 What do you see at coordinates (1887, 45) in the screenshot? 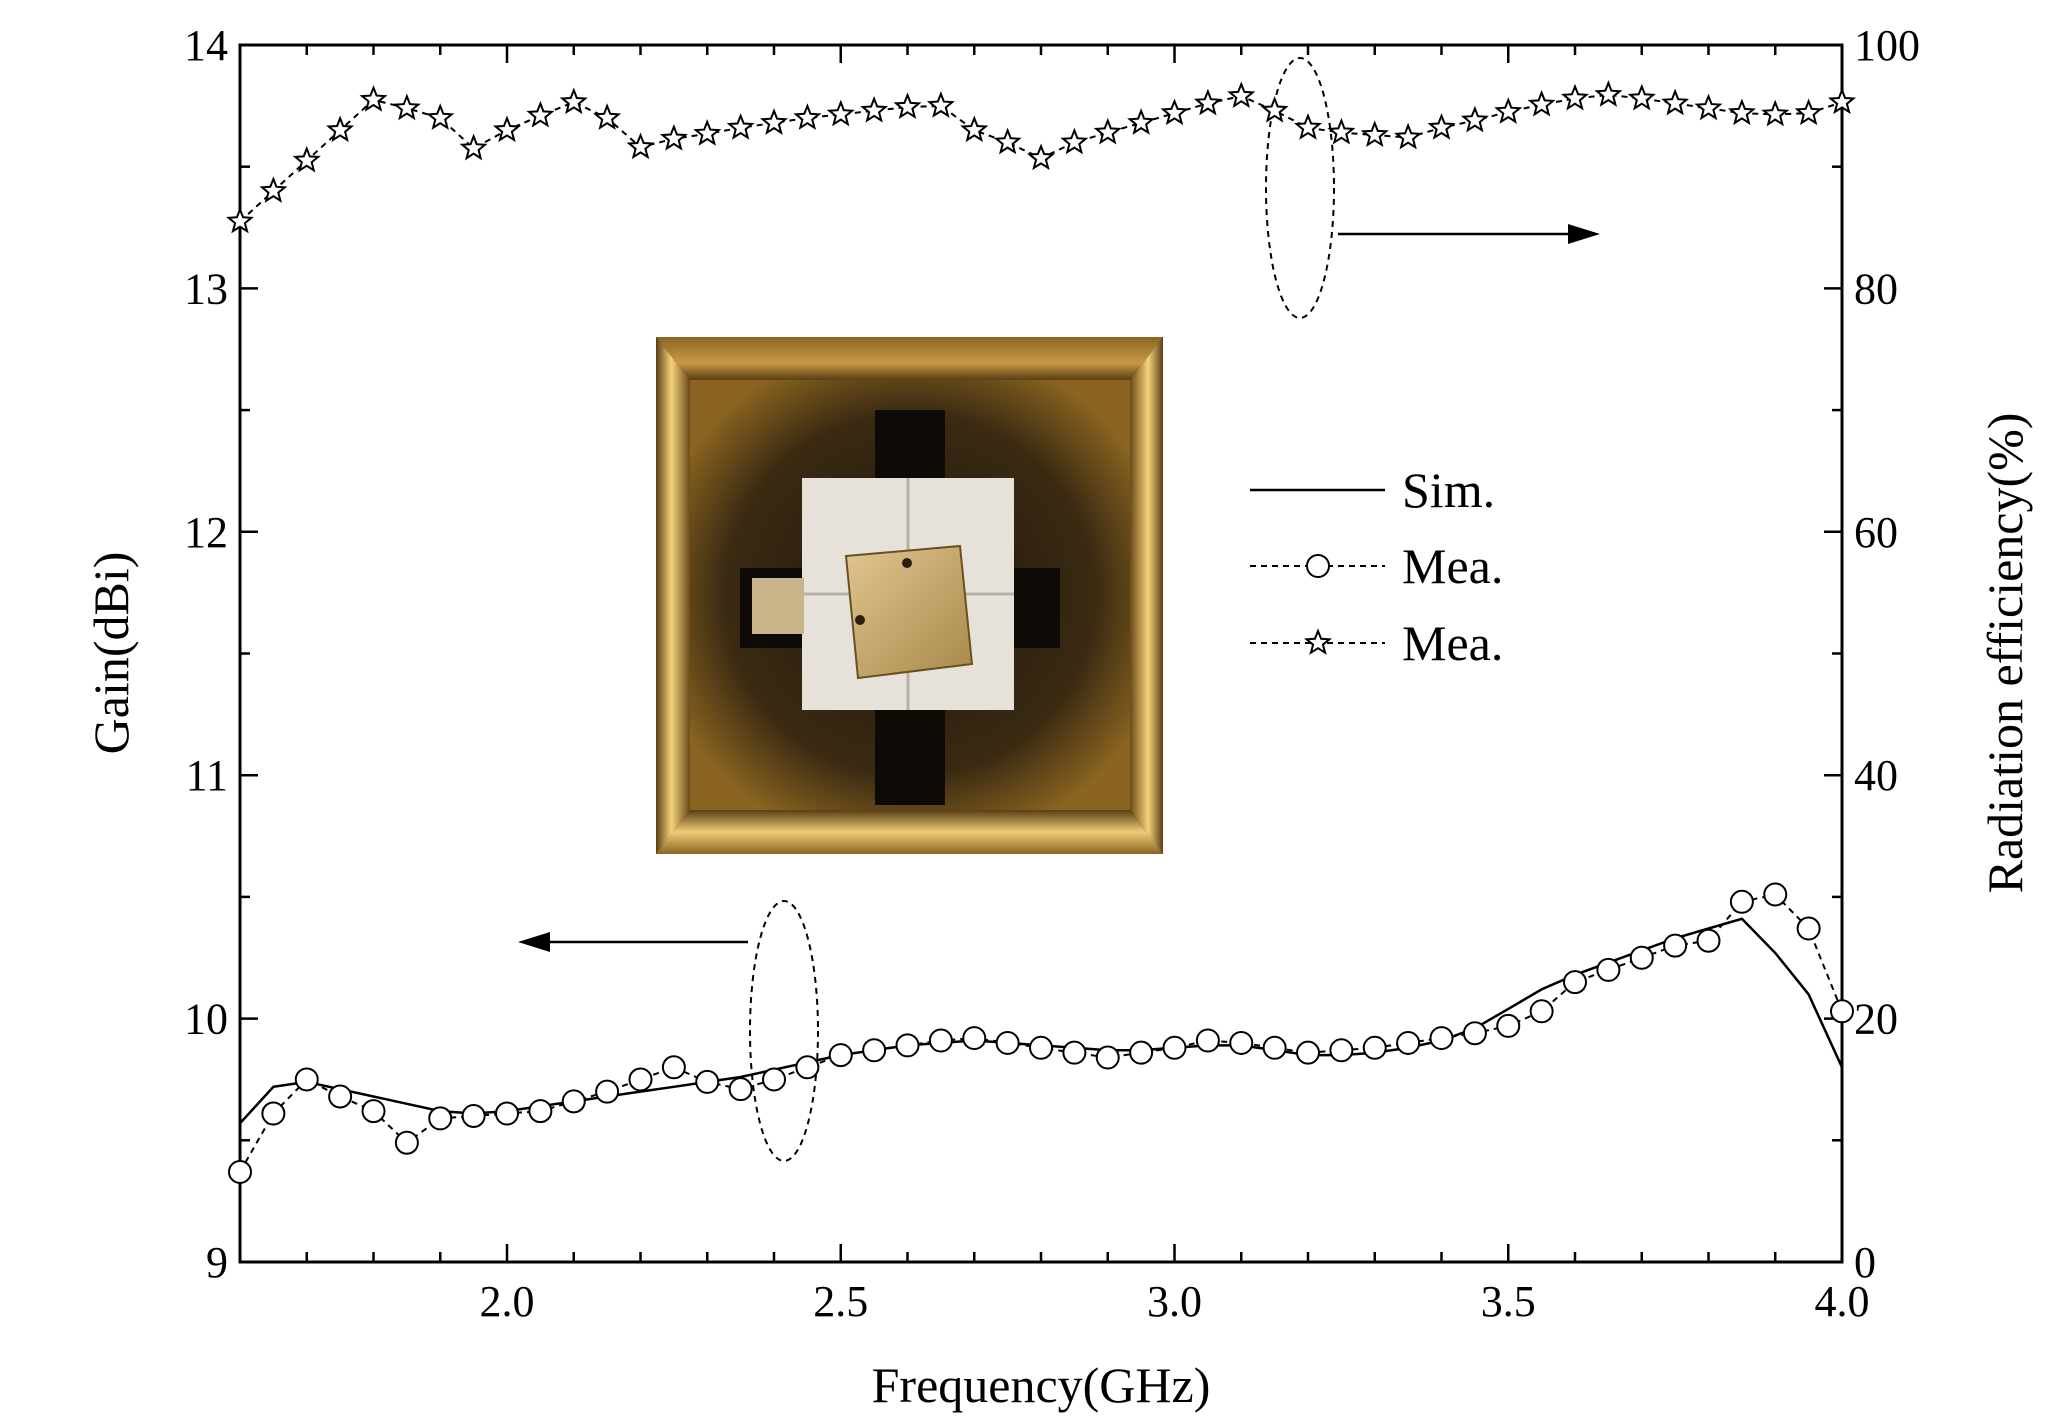
I see `y-right-tick-label: 100` at bounding box center [1887, 45].